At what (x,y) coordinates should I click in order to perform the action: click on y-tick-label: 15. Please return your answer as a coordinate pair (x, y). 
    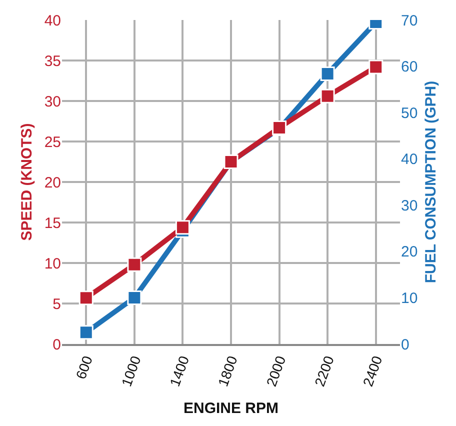
    Looking at the image, I should click on (52, 223).